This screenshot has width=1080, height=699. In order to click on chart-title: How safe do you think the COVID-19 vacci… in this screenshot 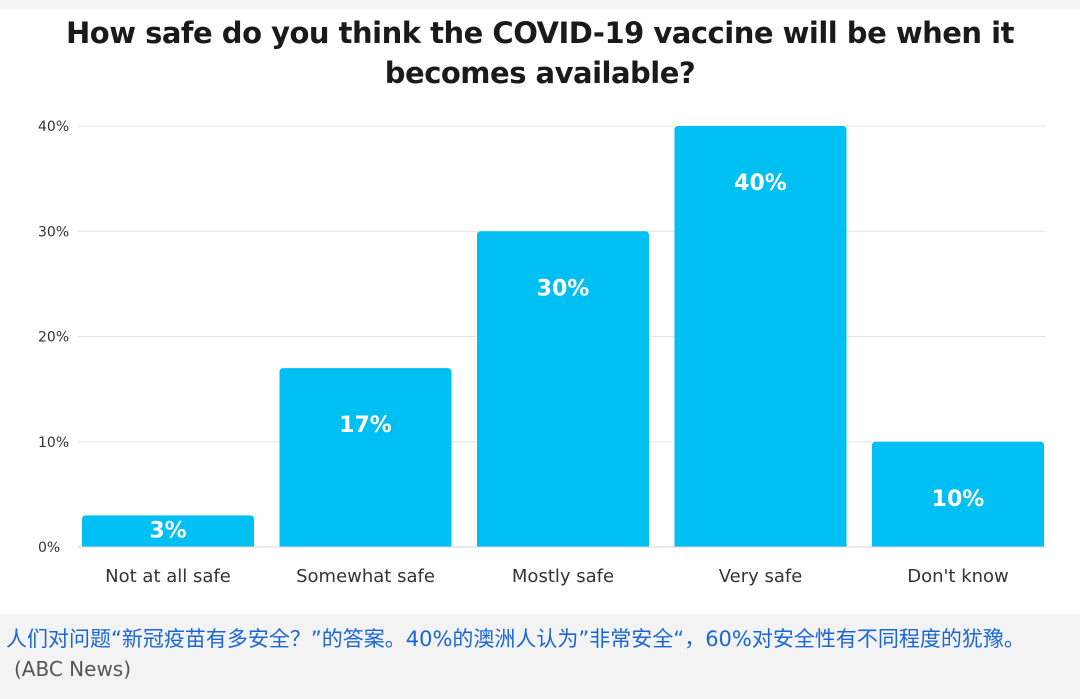, I will do `click(540, 53)`.